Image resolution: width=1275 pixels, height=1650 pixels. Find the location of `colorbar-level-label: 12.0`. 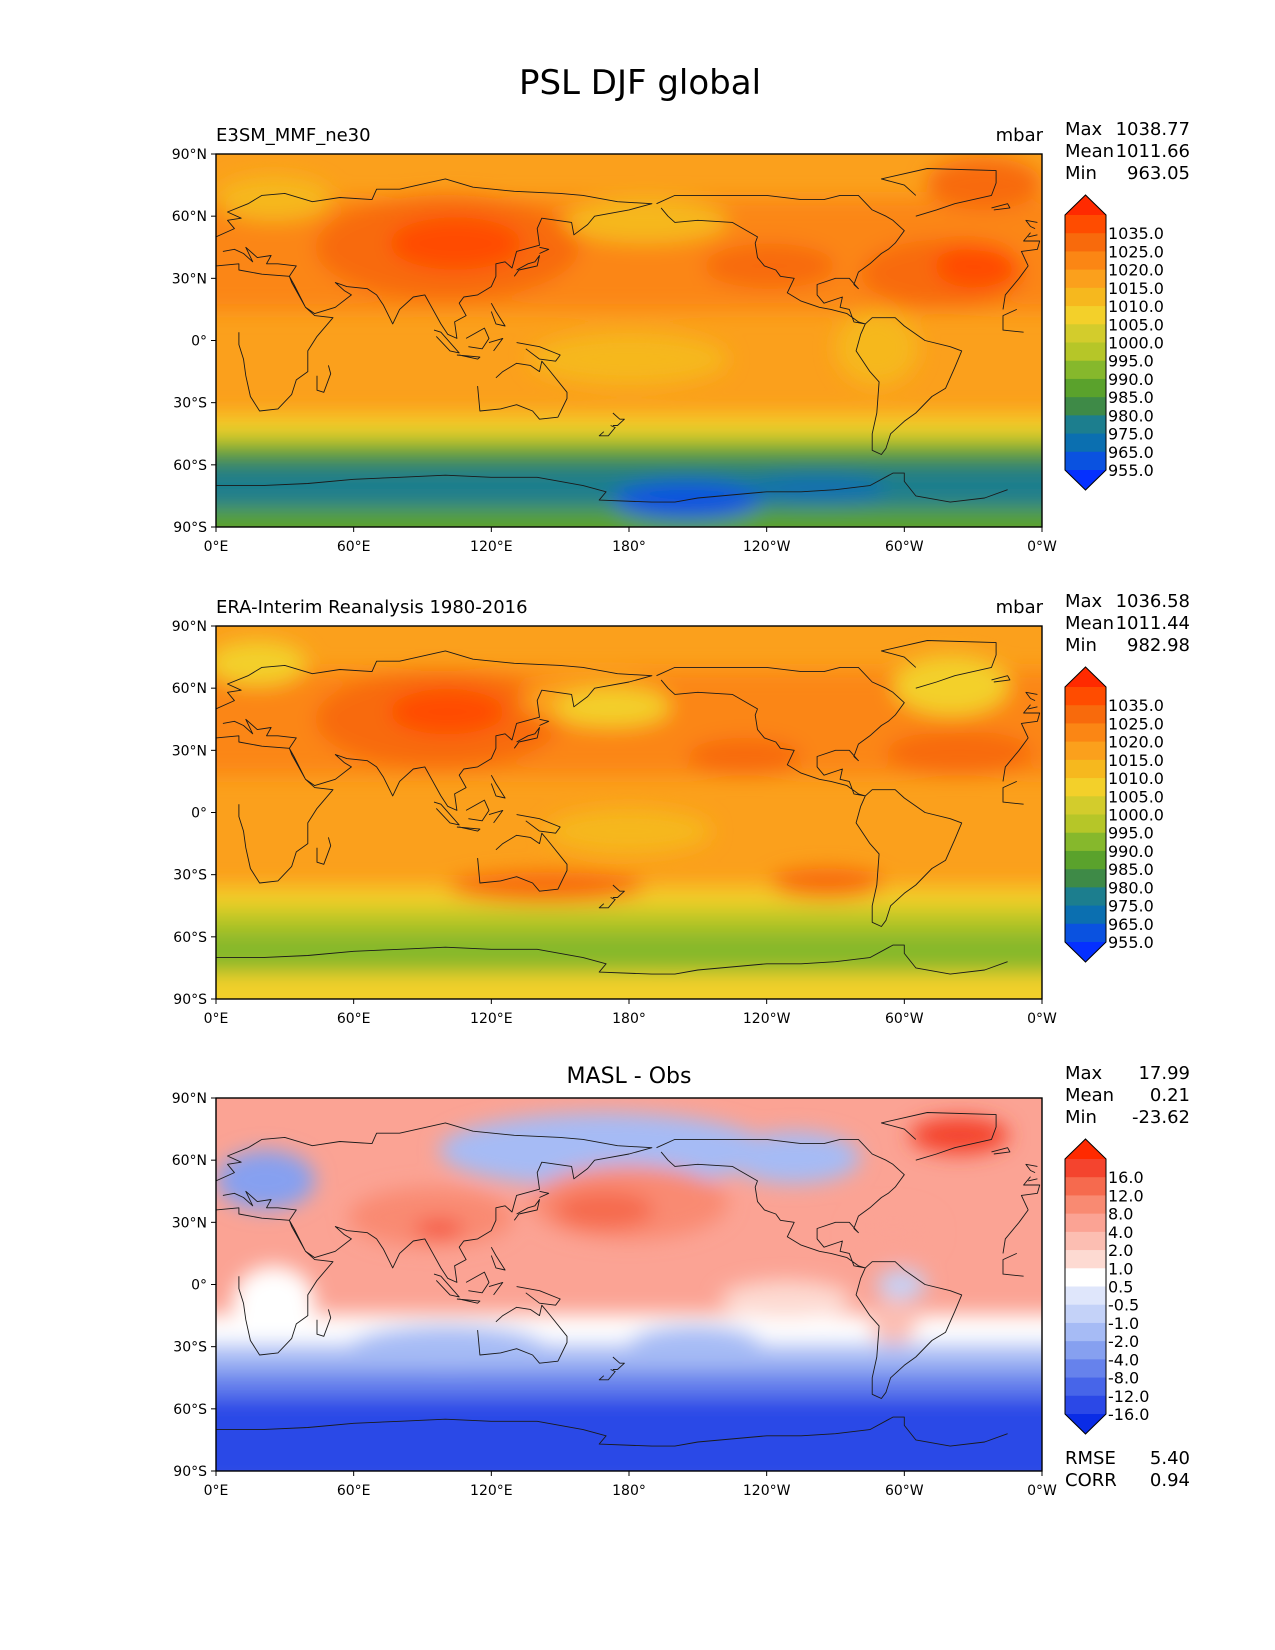

colorbar-level-label: 12.0 is located at coordinates (1126, 1195).